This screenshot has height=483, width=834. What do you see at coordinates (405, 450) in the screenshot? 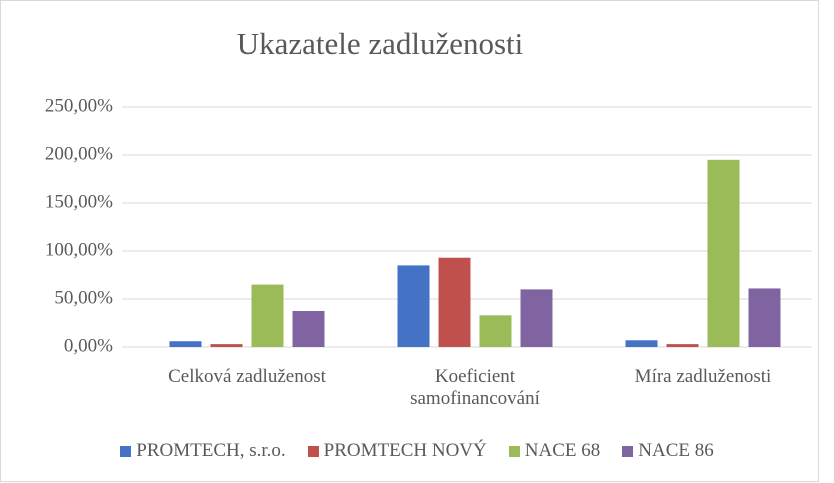
I see `legend-label: PROMTECH NOVÝ` at bounding box center [405, 450].